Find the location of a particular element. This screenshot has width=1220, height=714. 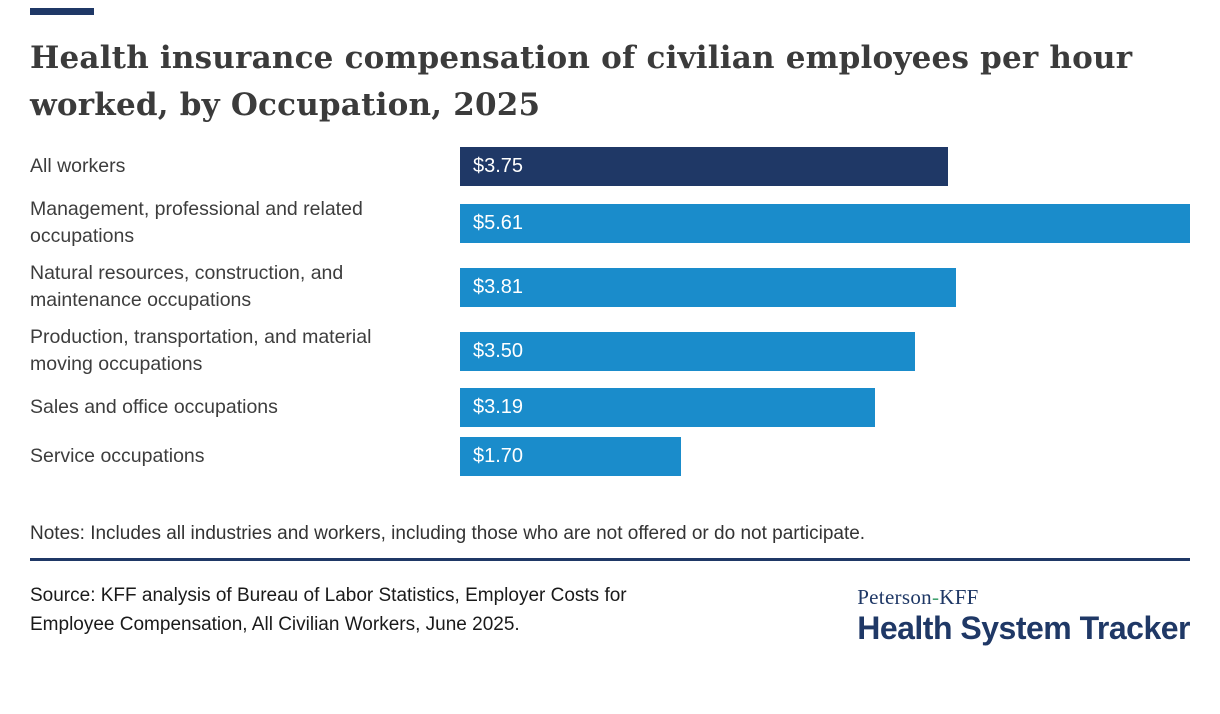

logo-peterson-kff: Peterson-KFF is located at coordinates (1023, 597).